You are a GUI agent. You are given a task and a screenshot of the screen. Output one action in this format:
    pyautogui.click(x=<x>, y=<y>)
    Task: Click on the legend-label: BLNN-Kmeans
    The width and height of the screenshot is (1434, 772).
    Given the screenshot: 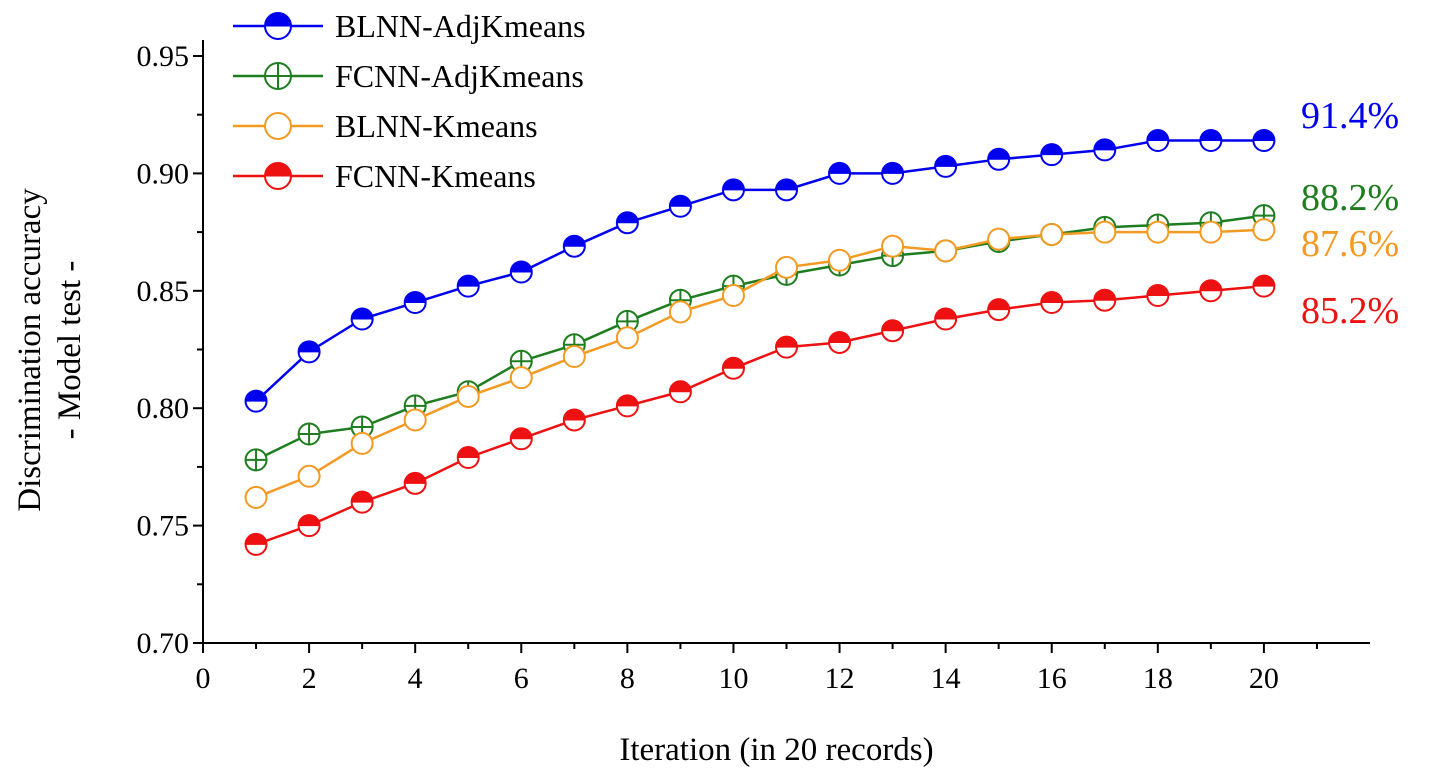 What is the action you would take?
    pyautogui.click(x=436, y=126)
    